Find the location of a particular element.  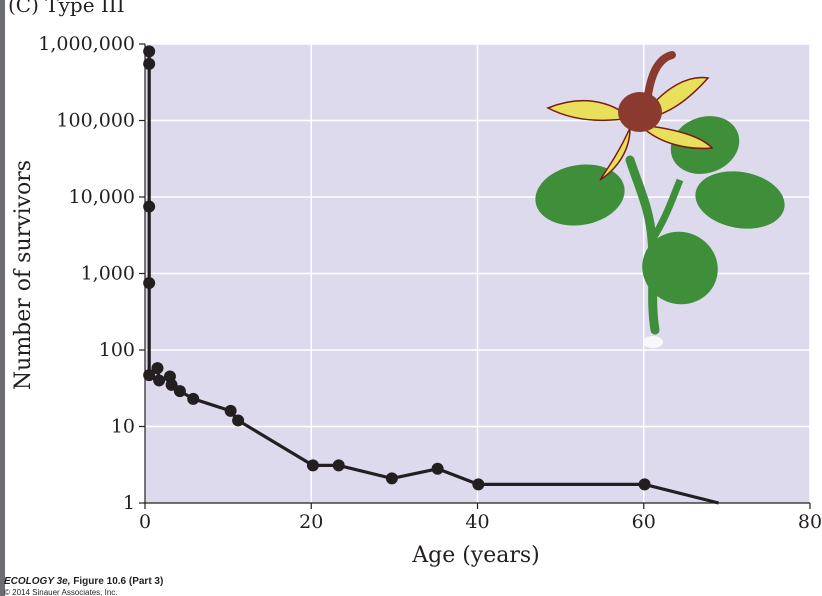

y-axis-title: Number of survivors is located at coordinates (23, 275).